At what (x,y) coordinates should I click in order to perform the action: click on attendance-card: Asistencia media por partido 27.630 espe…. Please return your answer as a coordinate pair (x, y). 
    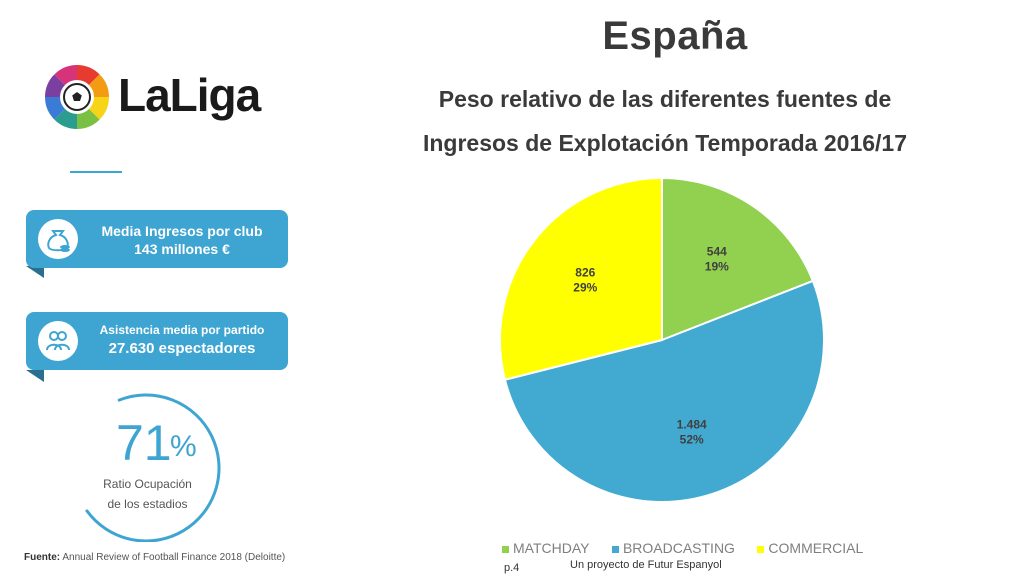
    Looking at the image, I should click on (157, 341).